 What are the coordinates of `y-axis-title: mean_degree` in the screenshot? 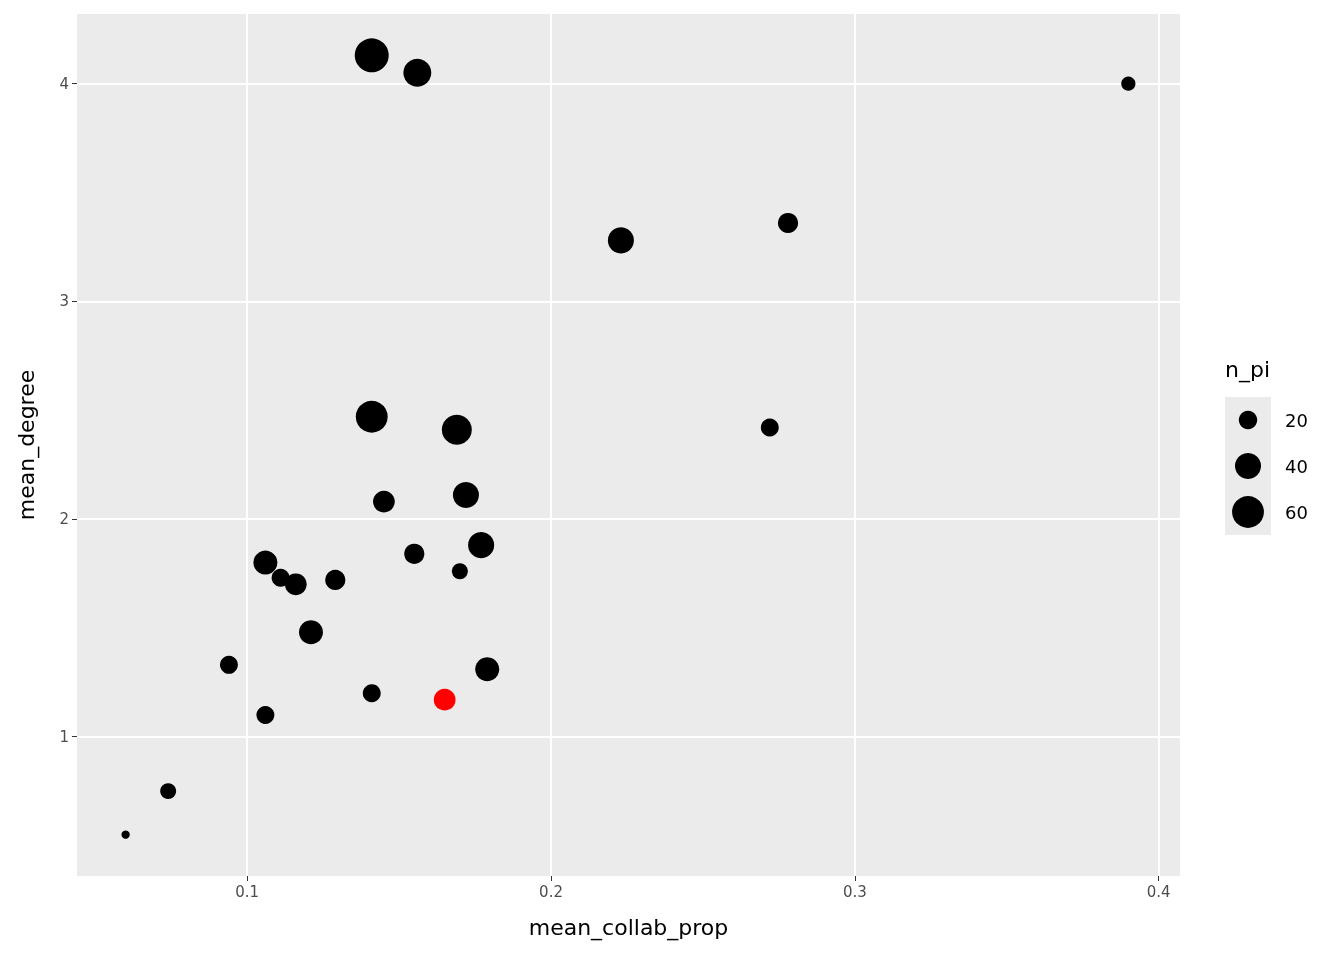 It's located at (26, 445).